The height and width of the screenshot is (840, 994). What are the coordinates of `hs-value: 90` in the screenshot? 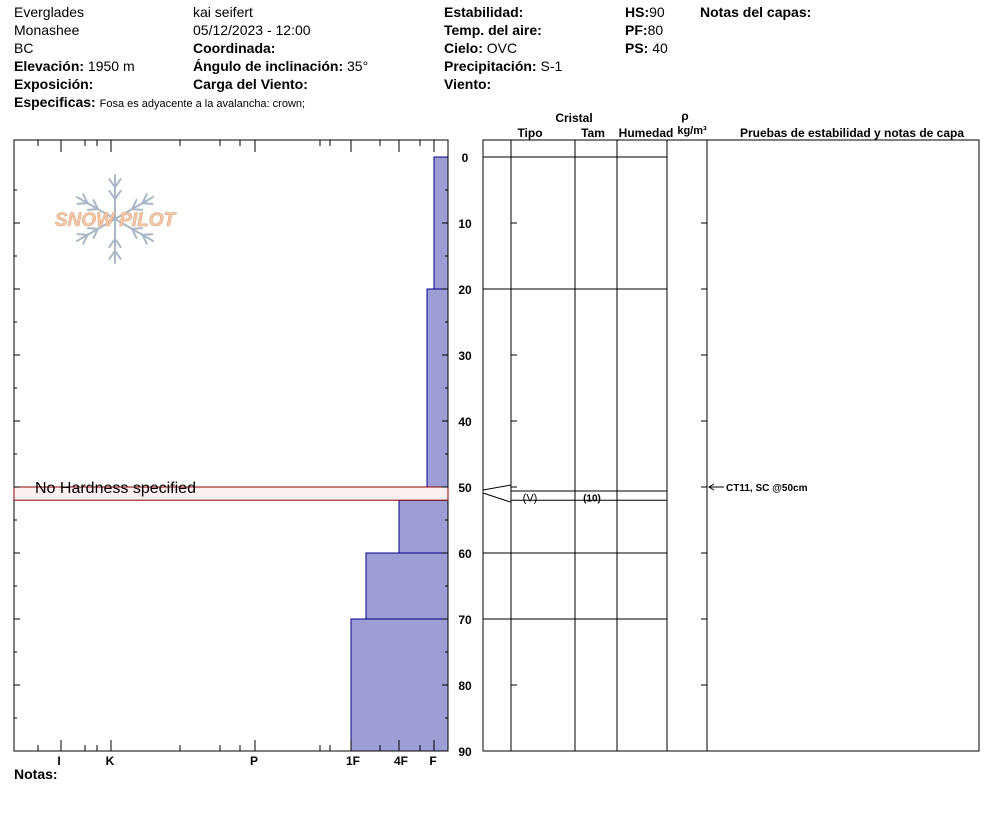 It's located at (657, 12).